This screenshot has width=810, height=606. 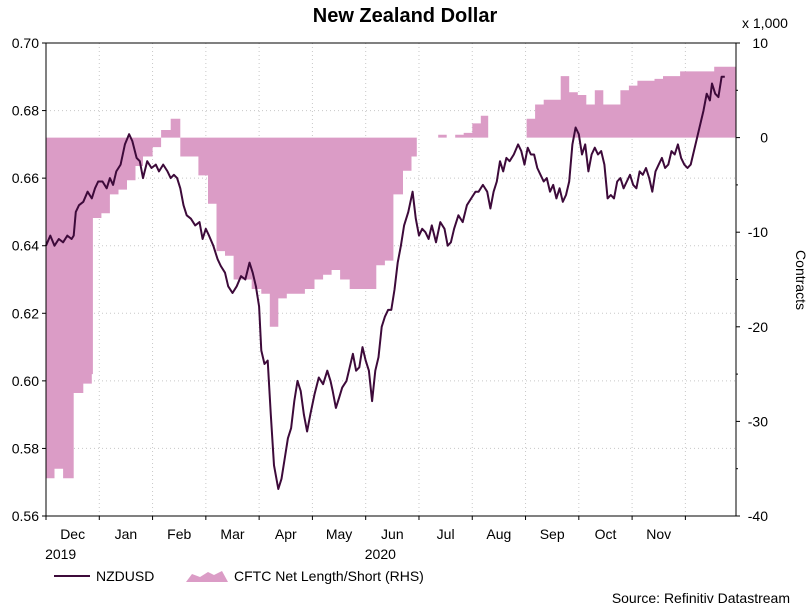 What do you see at coordinates (25, 313) in the screenshot?
I see `left-tick-label: 0.62` at bounding box center [25, 313].